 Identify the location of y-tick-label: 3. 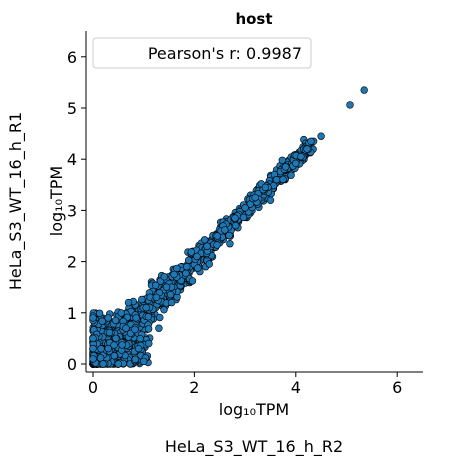
(72, 210).